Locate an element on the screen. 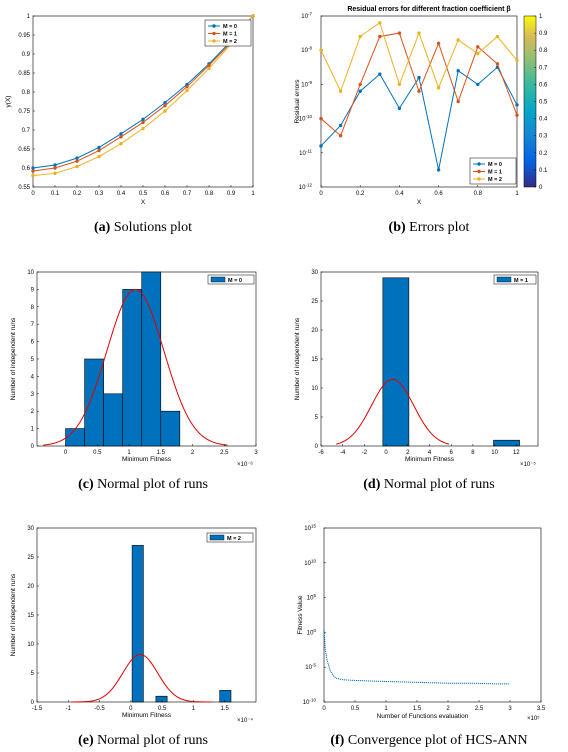 This screenshot has width=568, height=752. x-tick-label-a: 0.7 is located at coordinates (187, 194).